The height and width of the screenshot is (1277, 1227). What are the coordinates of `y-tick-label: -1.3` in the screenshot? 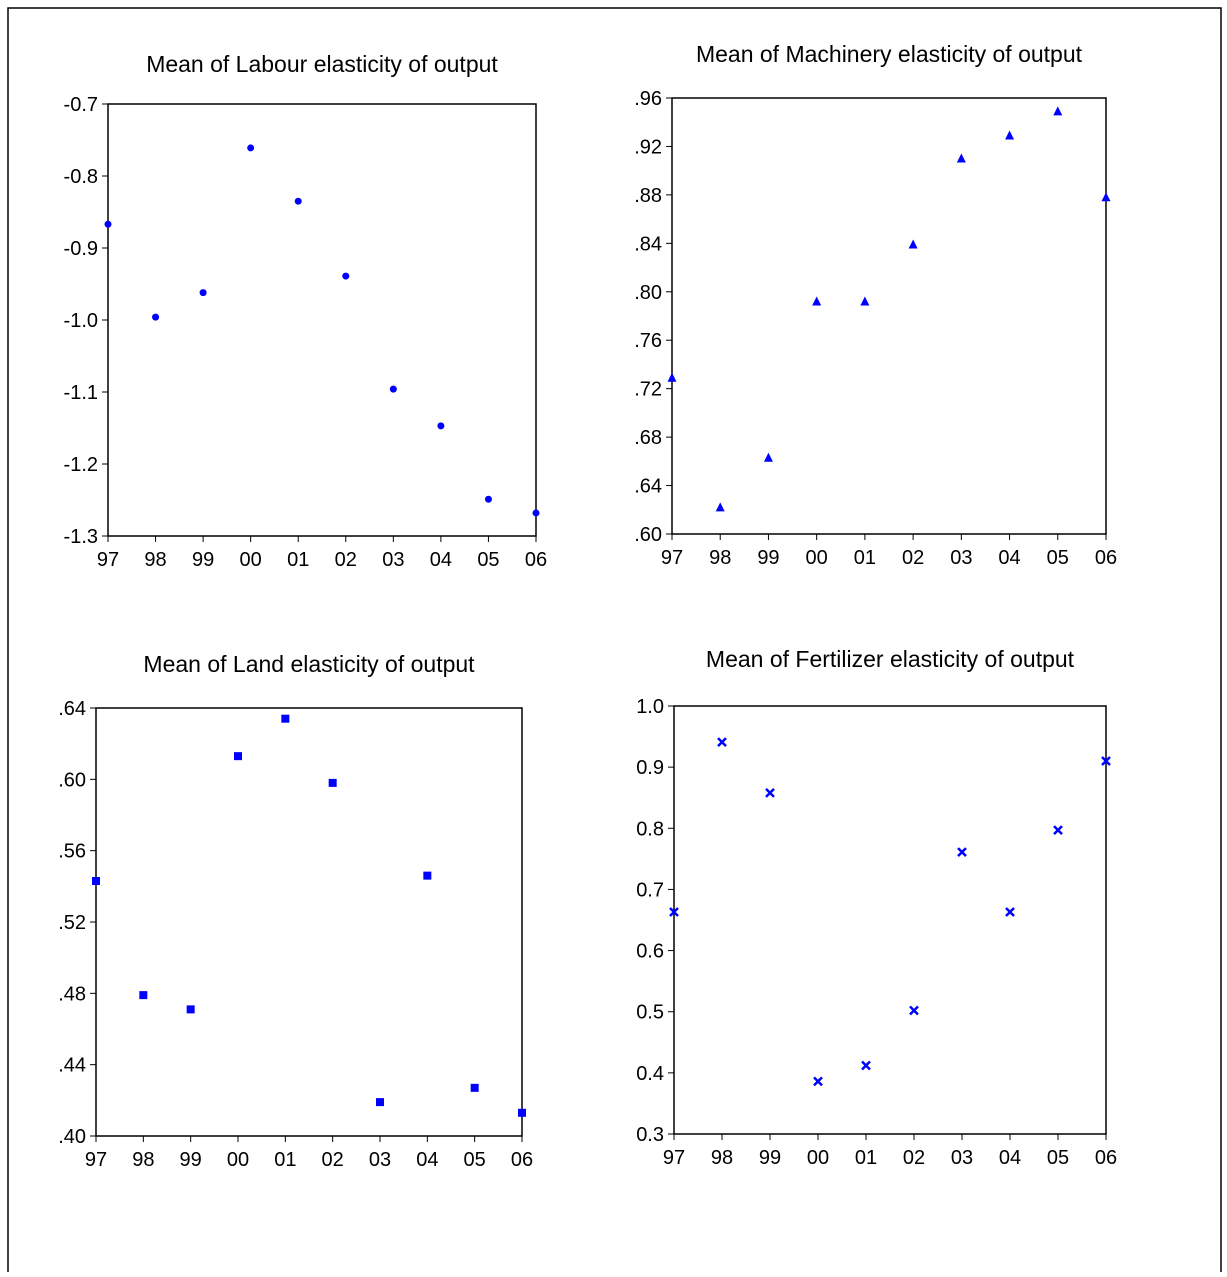 It's located at (81, 537).